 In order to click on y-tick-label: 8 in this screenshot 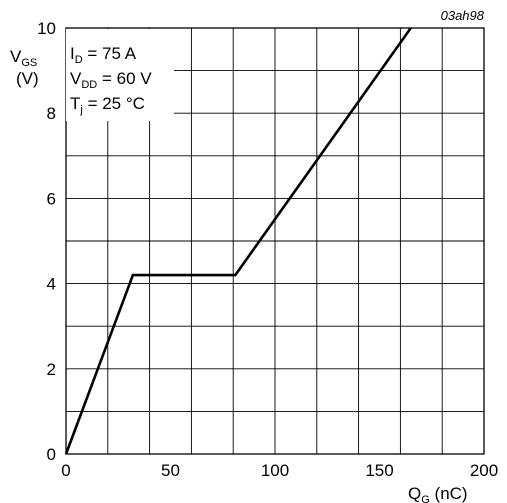, I will do `click(51, 113)`.